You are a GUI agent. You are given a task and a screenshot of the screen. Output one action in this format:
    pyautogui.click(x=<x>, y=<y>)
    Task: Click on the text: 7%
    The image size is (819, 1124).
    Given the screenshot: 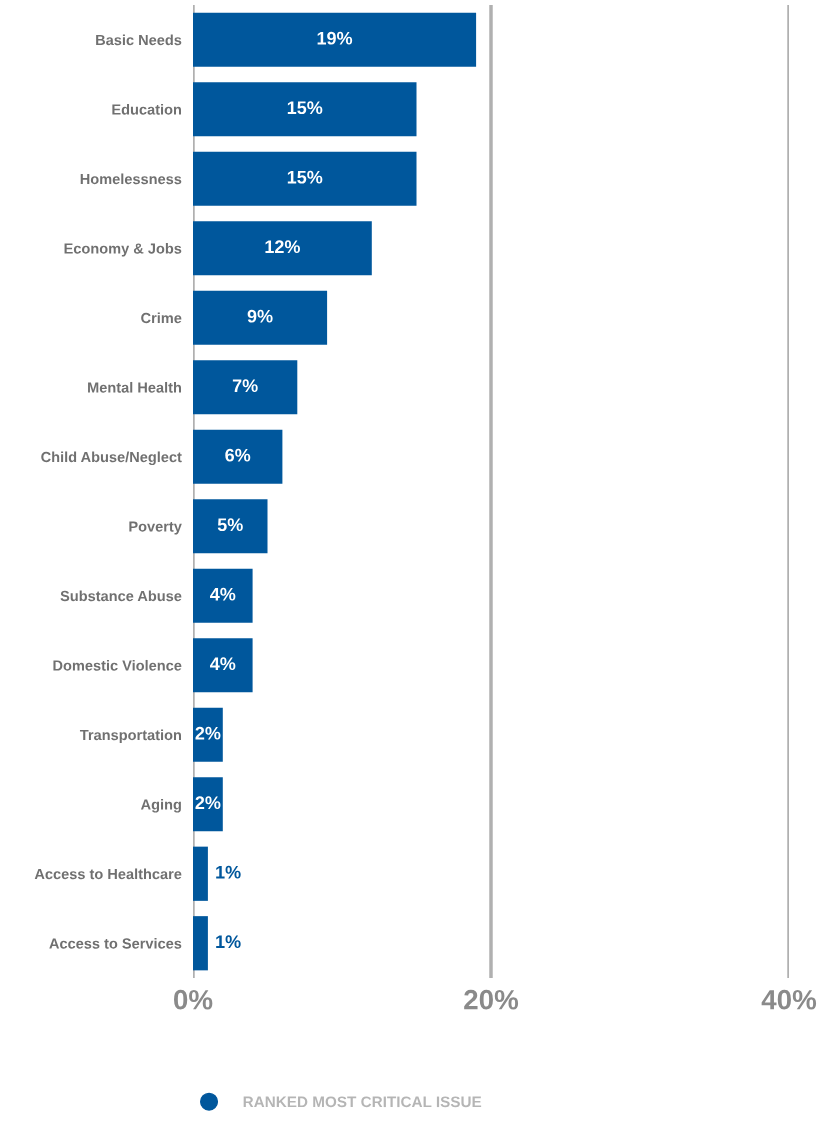 What is the action you would take?
    pyautogui.click(x=245, y=386)
    